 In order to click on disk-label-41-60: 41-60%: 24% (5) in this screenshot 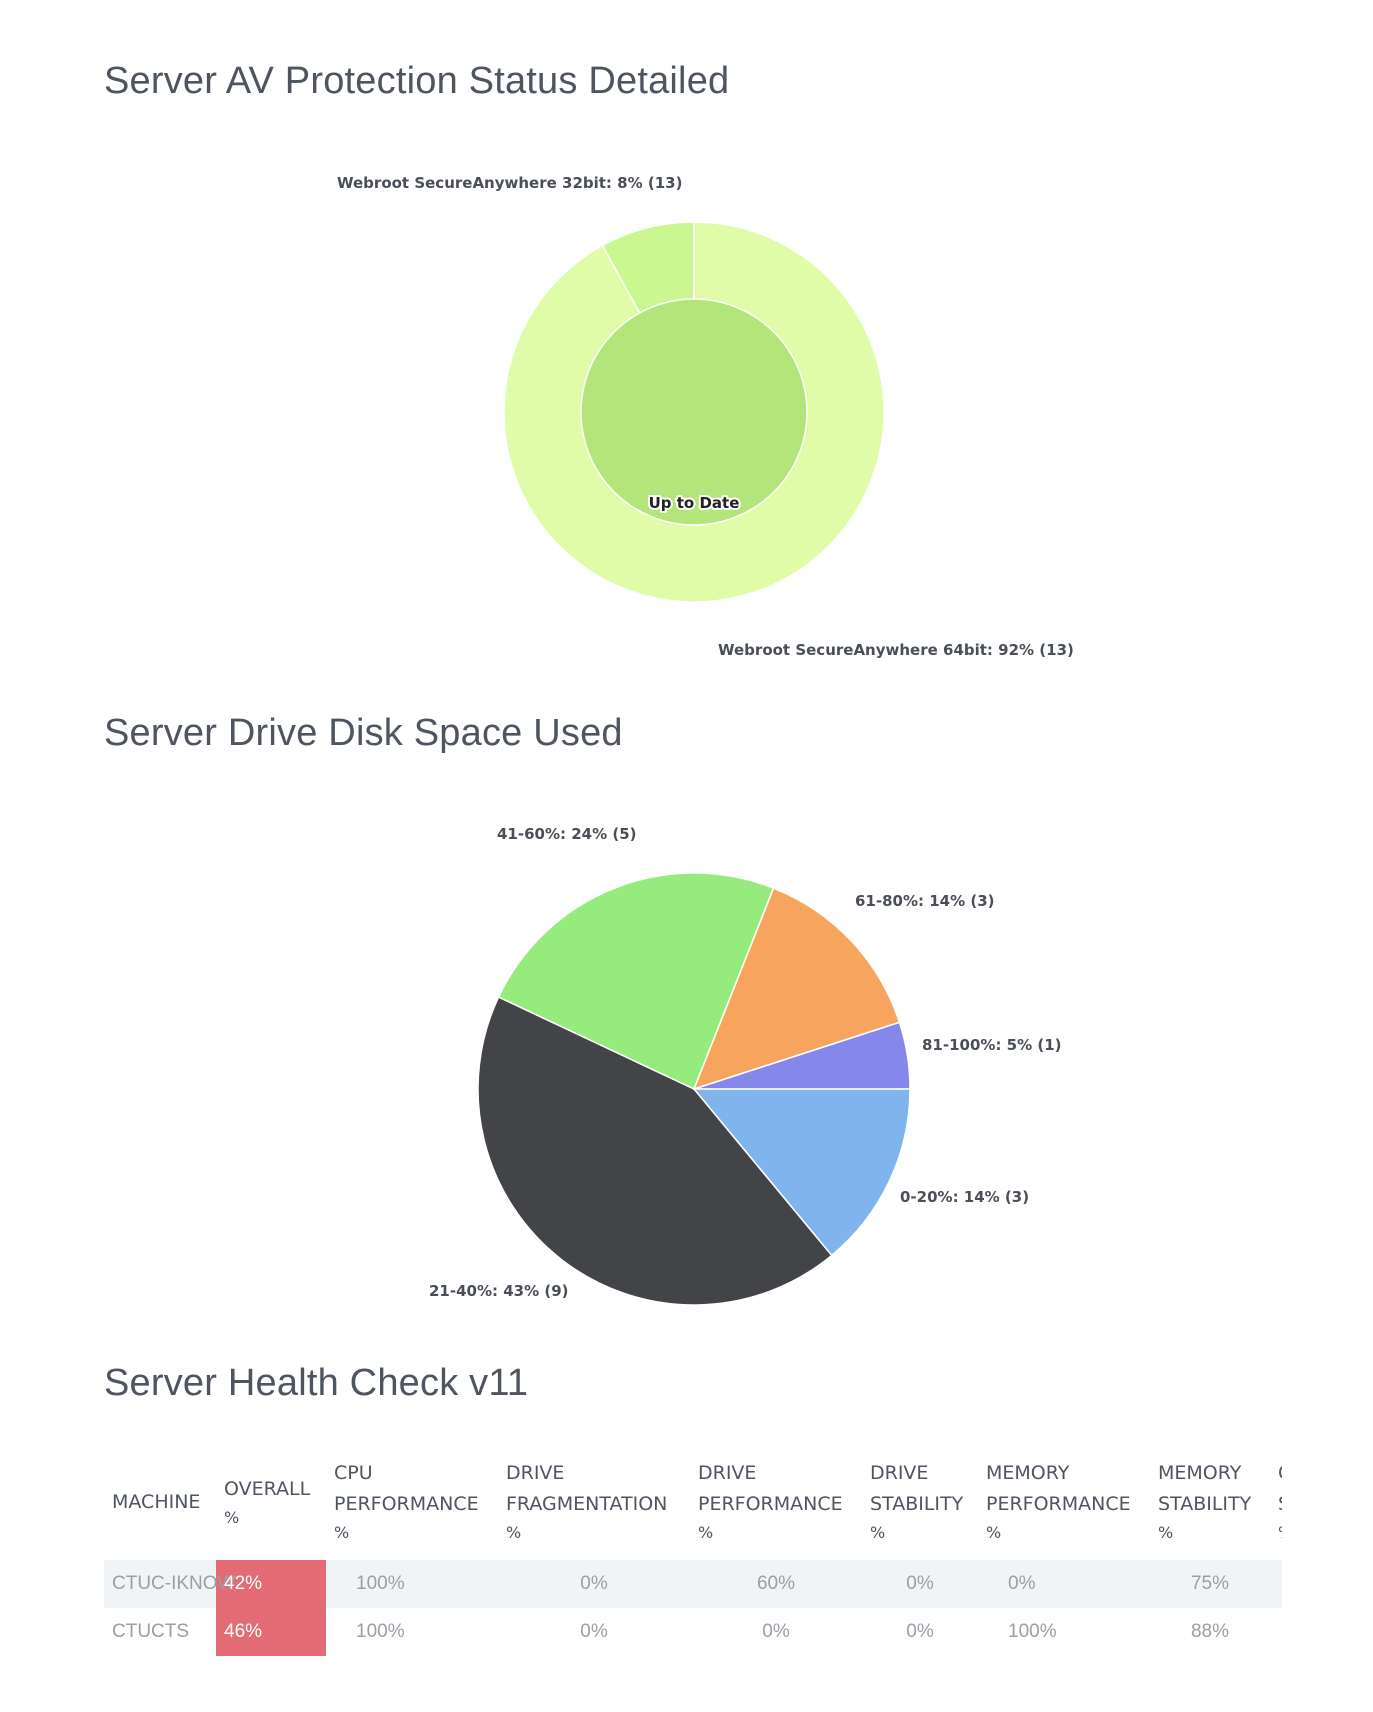, I will do `click(567, 834)`.